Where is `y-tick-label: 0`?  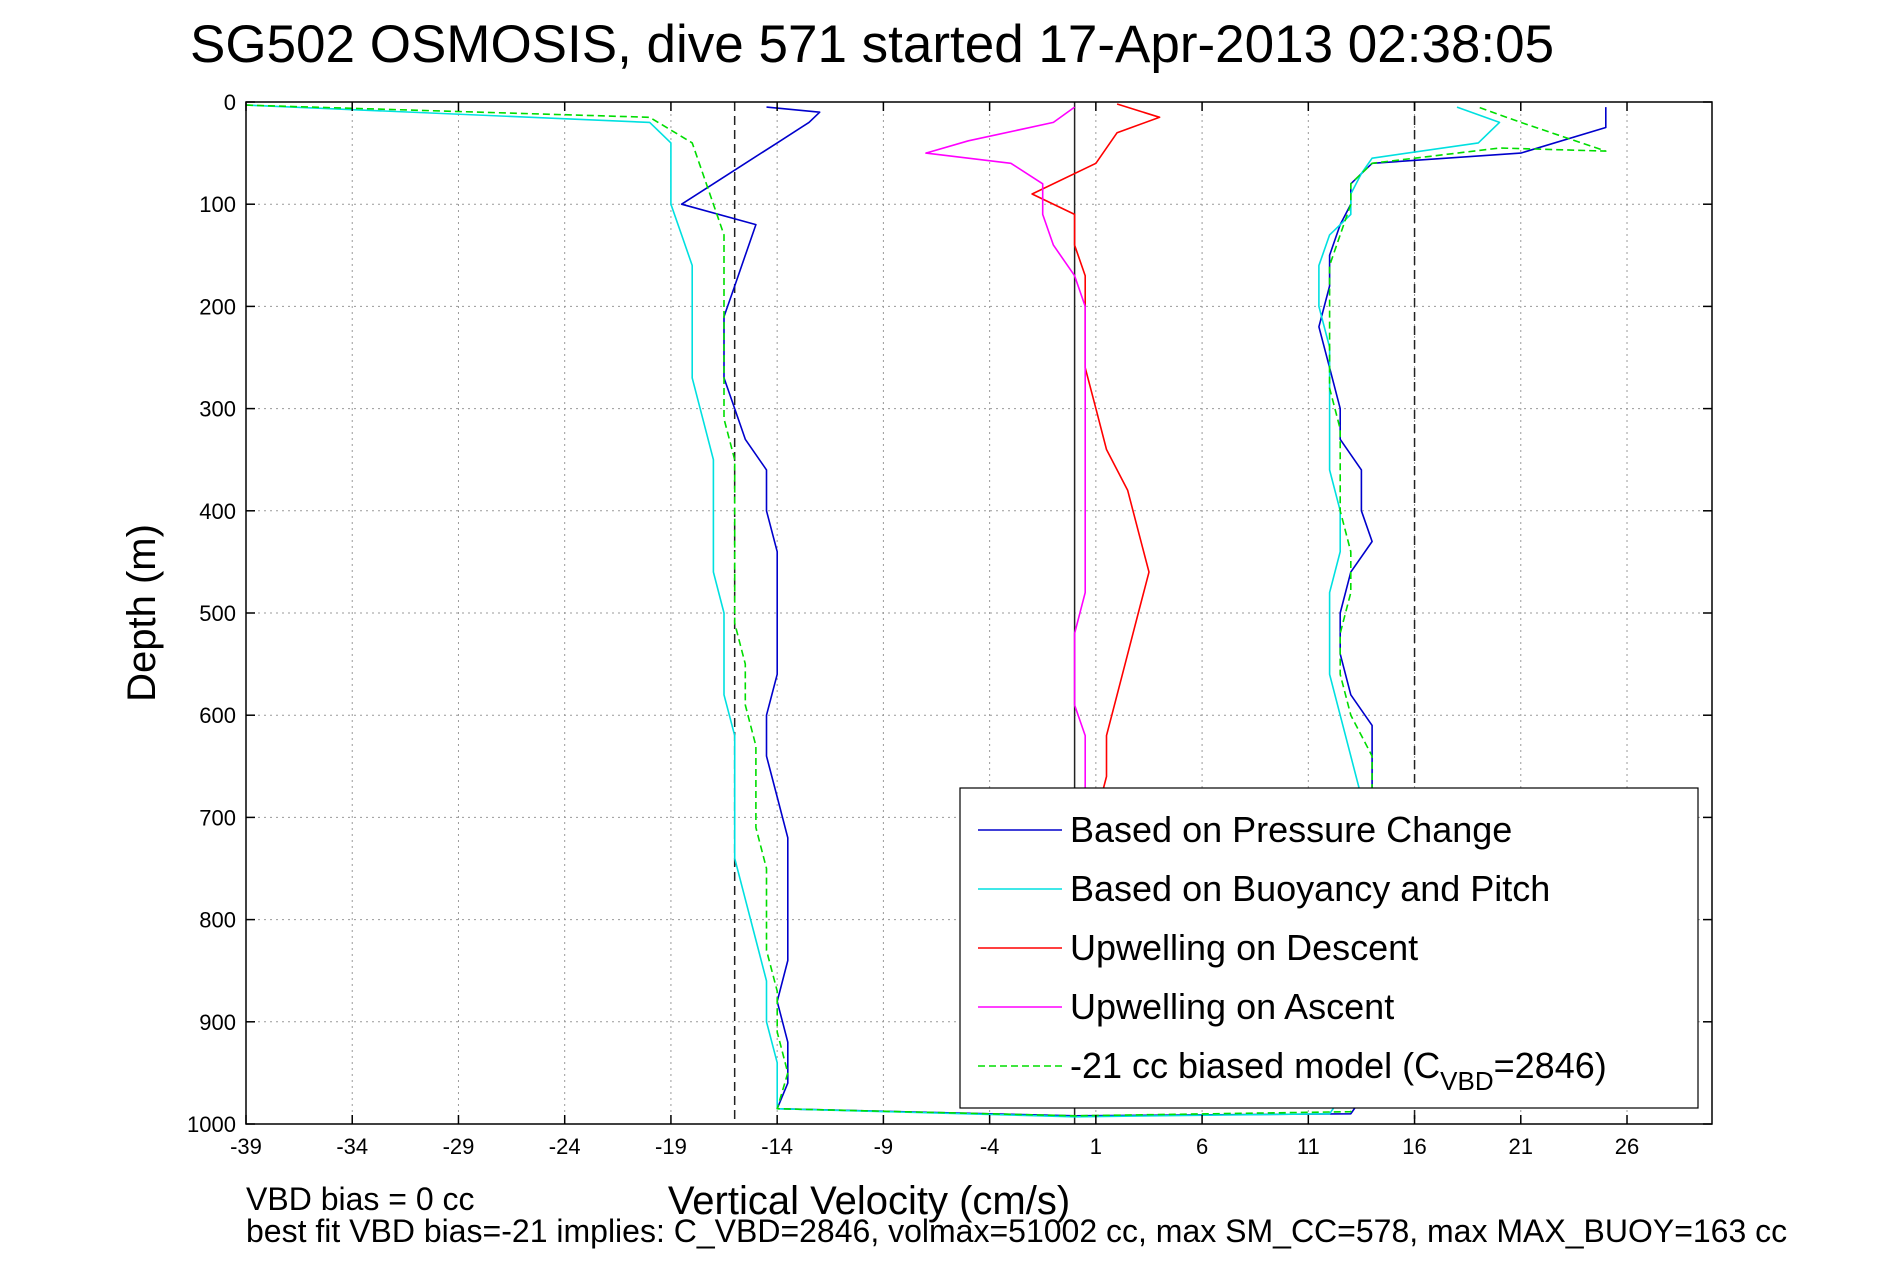 y-tick-label: 0 is located at coordinates (230, 102).